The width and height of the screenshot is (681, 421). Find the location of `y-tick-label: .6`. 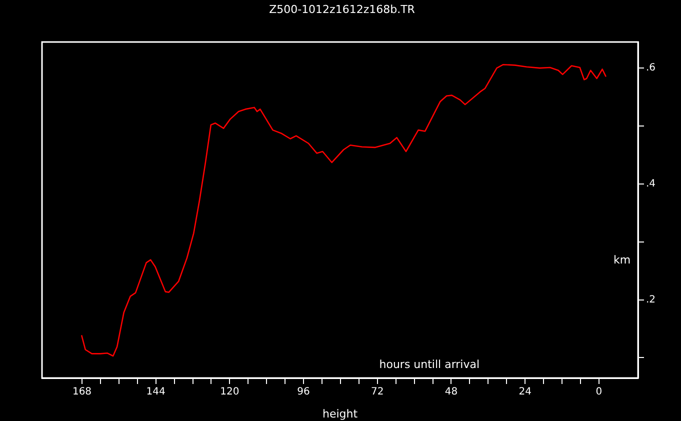

y-tick-label: .6 is located at coordinates (651, 68).